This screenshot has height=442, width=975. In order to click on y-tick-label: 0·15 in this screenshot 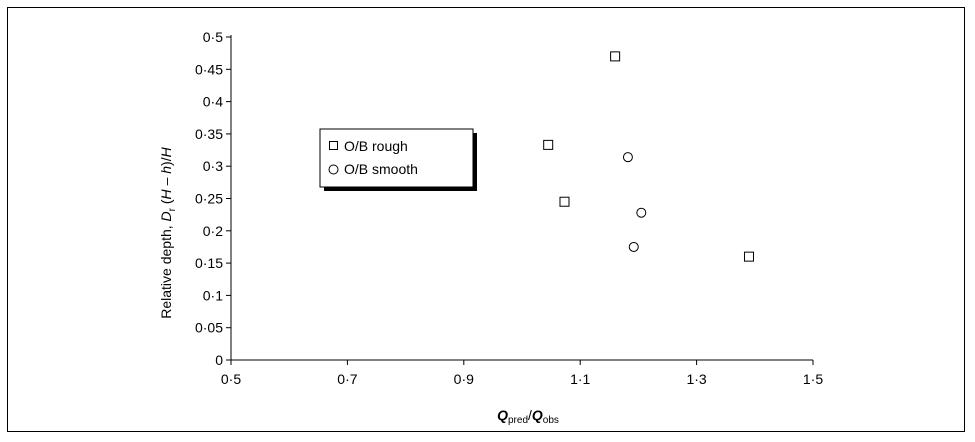, I will do `click(209, 263)`.